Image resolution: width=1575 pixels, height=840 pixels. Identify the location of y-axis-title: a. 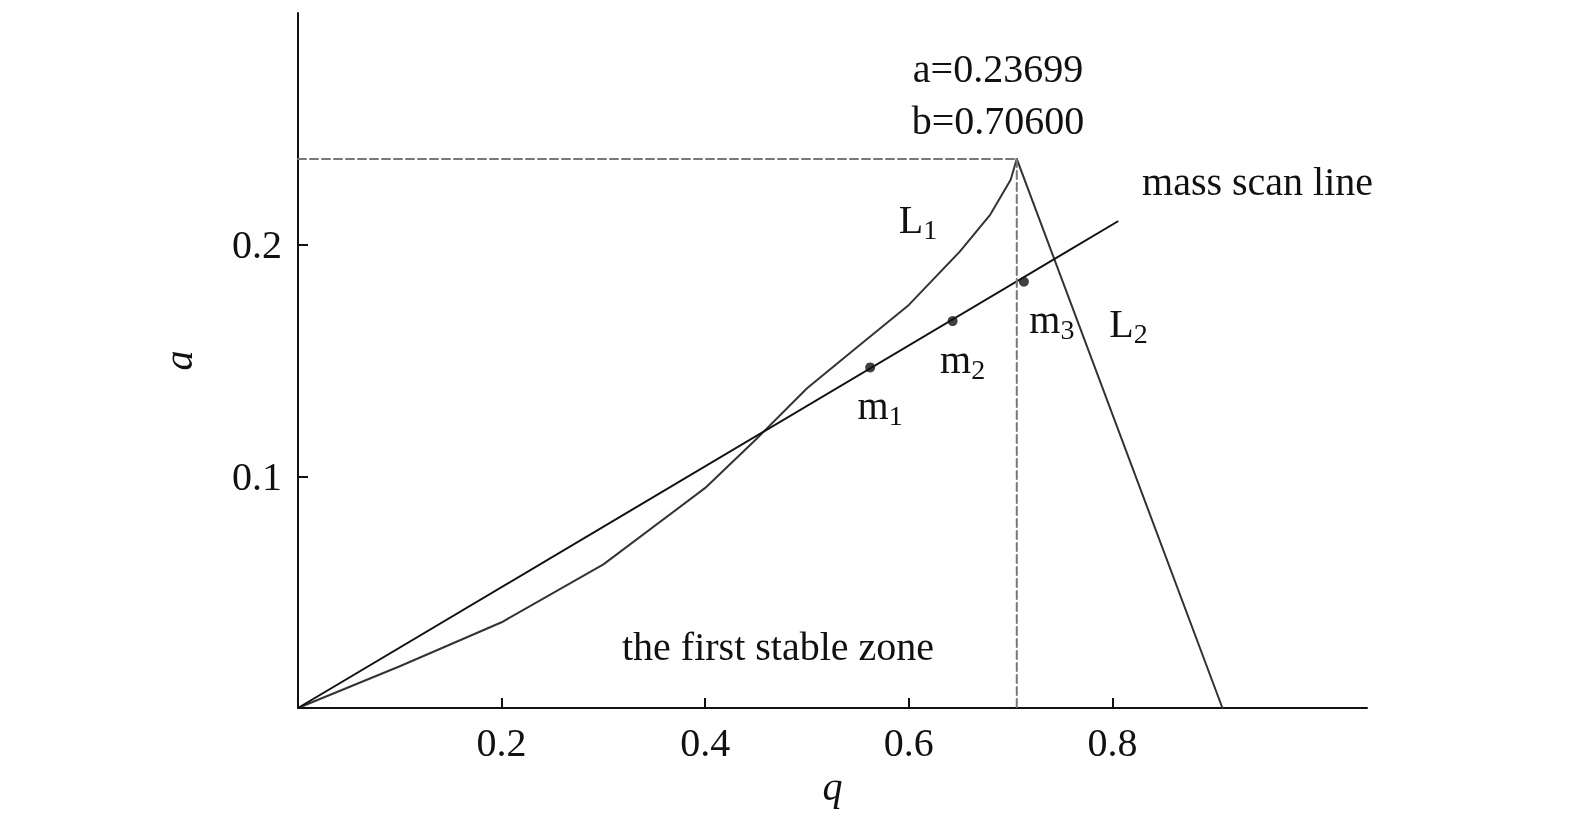
(178, 360).